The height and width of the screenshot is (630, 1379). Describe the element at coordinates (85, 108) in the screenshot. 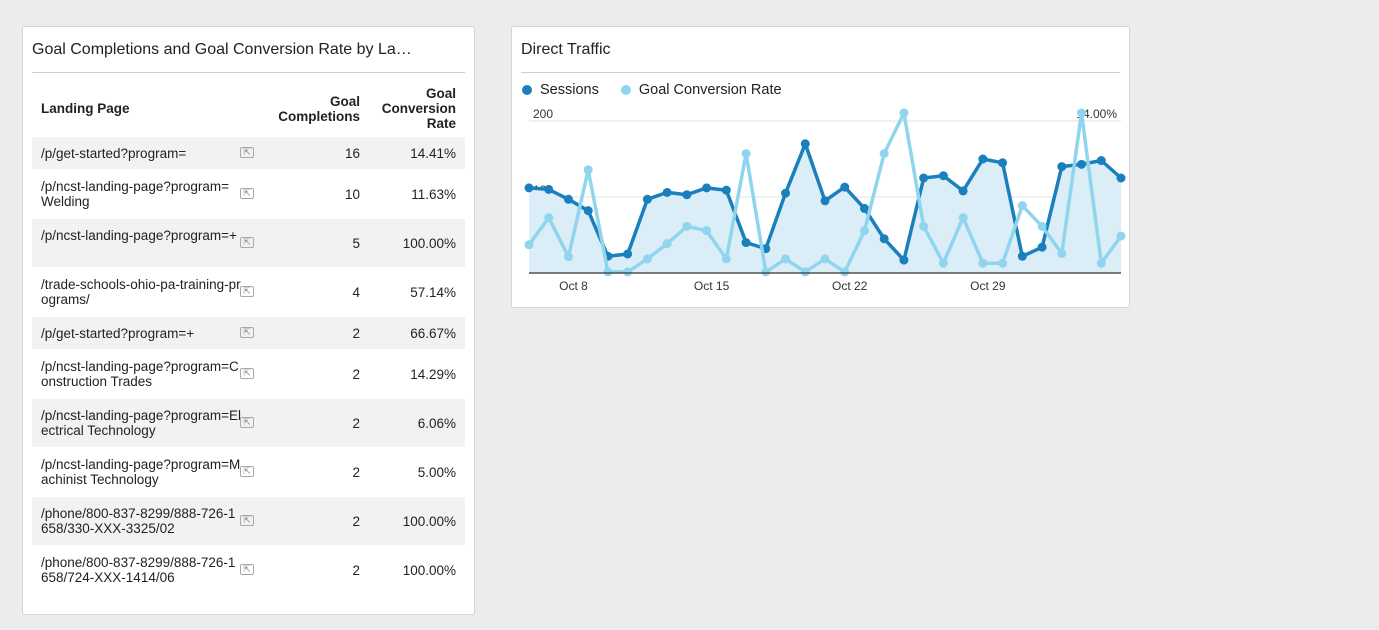

I see `landing-page-header: Landing Page` at that location.